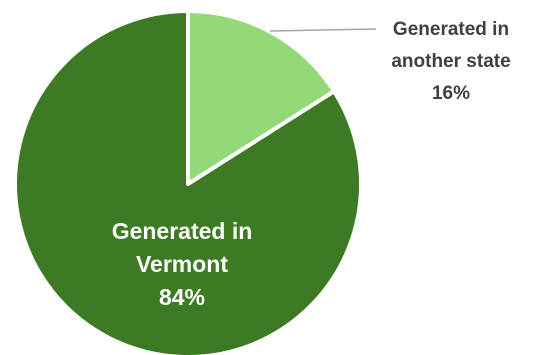  What do you see at coordinates (451, 29) in the screenshot?
I see `slice-label-0-line-0: Generated in` at bounding box center [451, 29].